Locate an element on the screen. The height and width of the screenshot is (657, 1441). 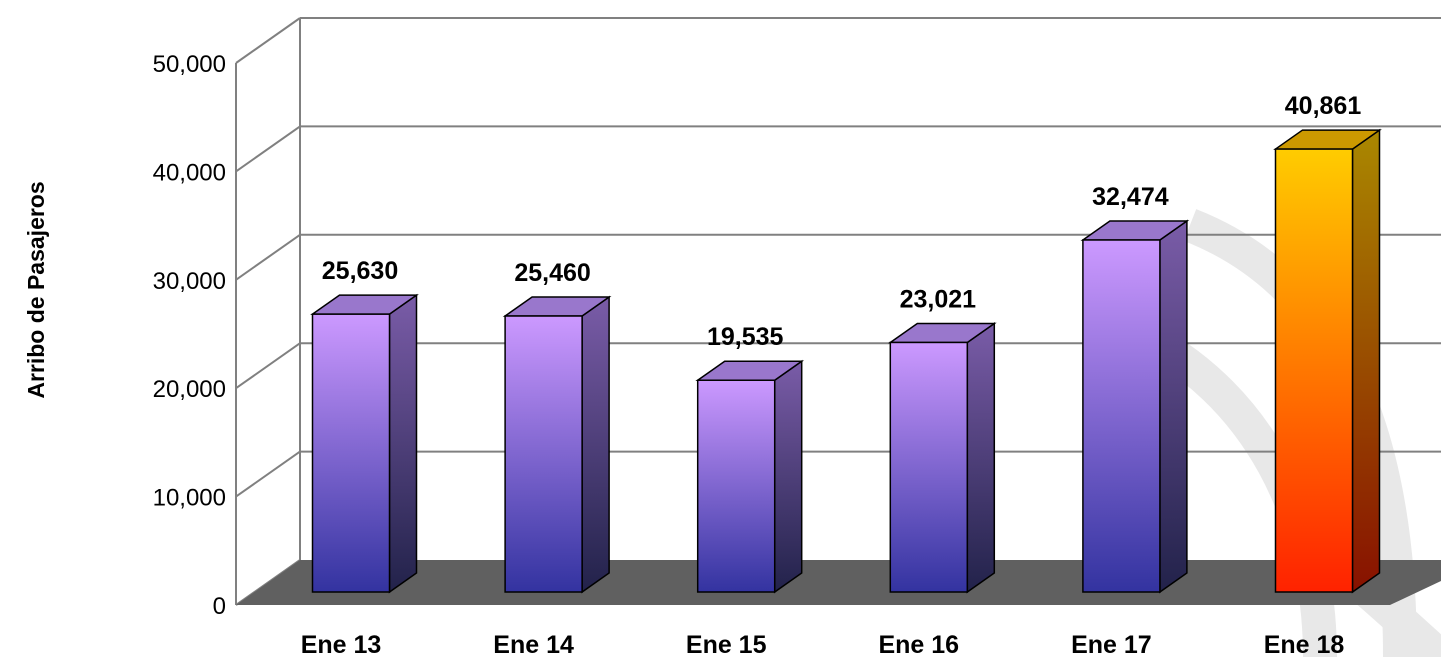
y-axis-title: Arribo de Pasajeros is located at coordinates (36, 289).